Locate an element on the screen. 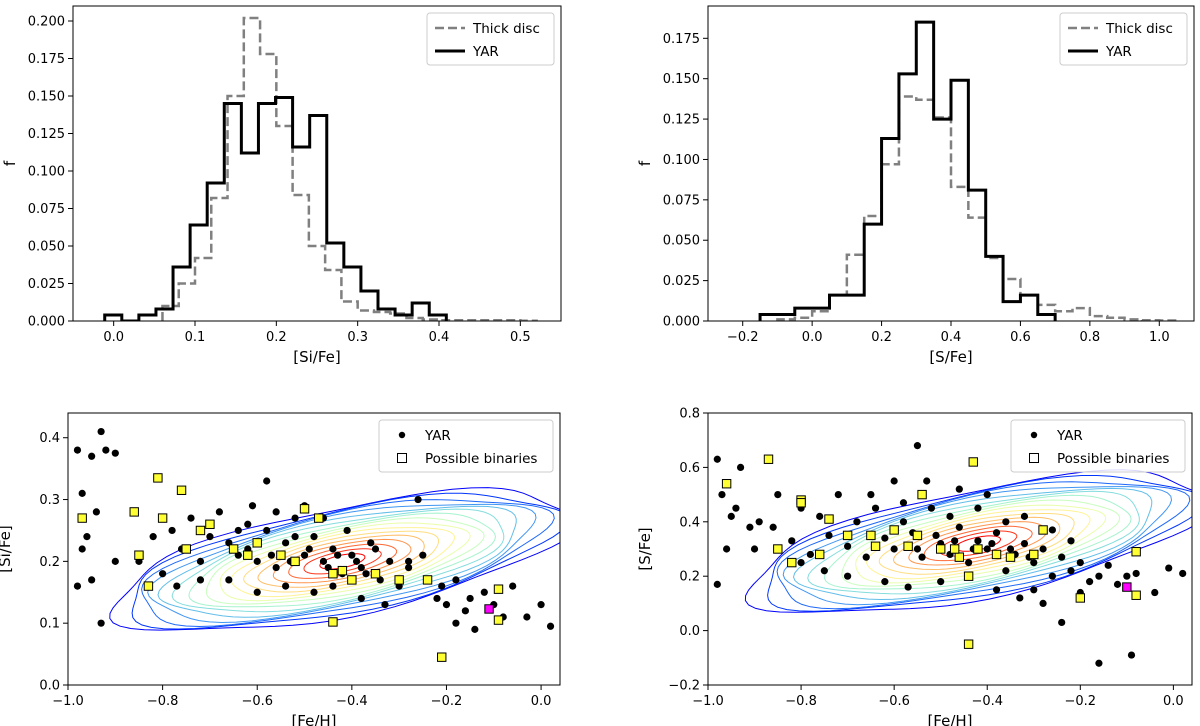 The height and width of the screenshot is (726, 1200). y-tick-label: 0.150 is located at coordinates (681, 79).